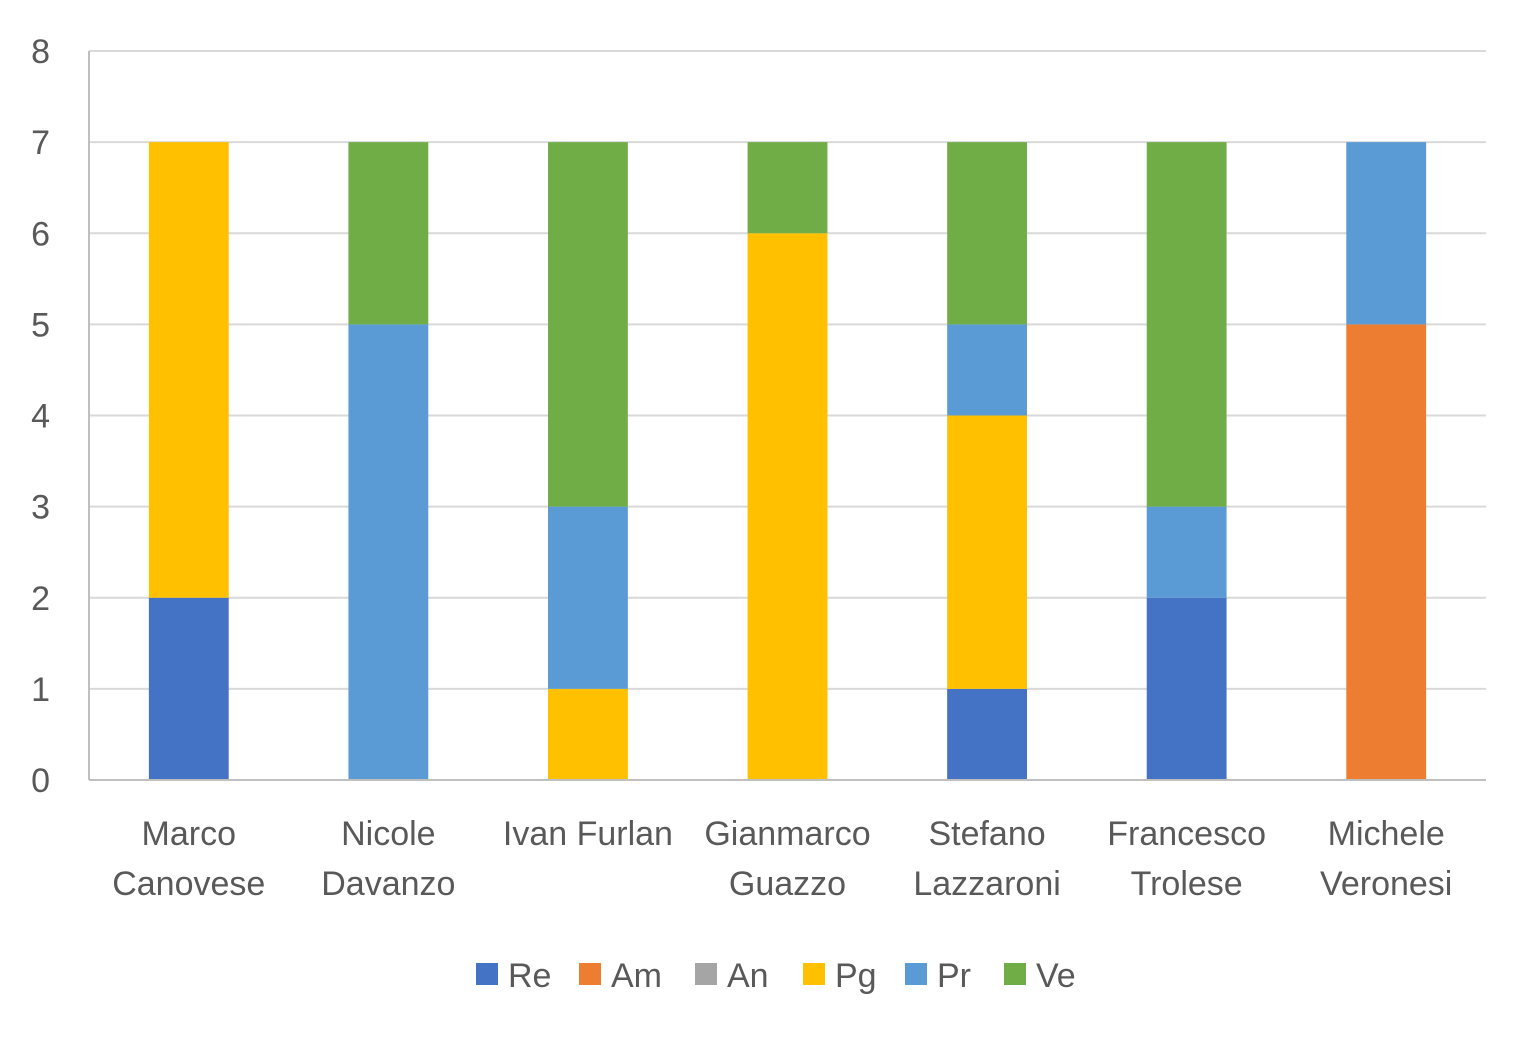 Image resolution: width=1536 pixels, height=1042 pixels. I want to click on legend-item-pg: Pg, so click(840, 976).